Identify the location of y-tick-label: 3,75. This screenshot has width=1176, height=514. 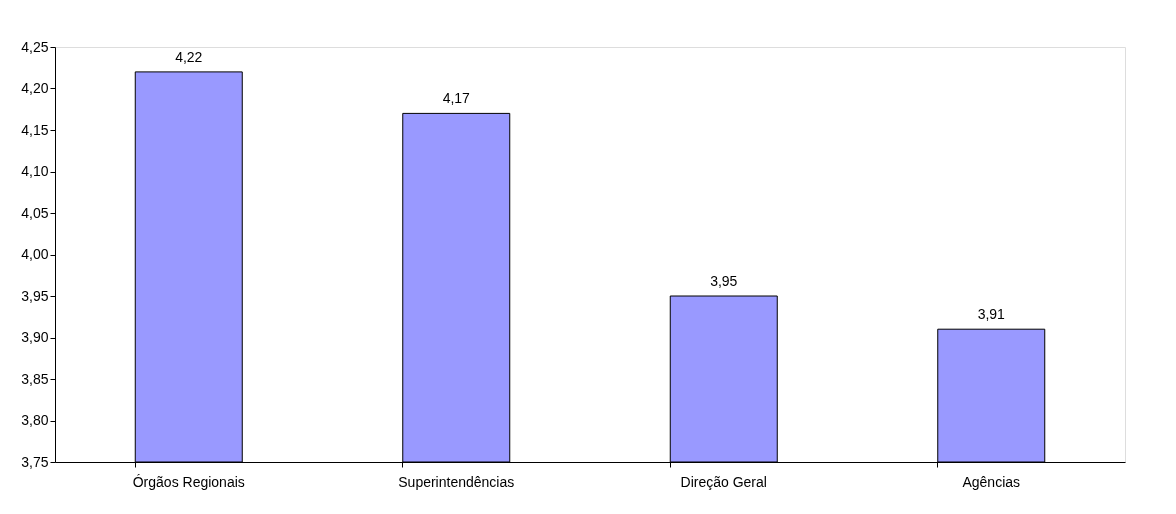
(35, 461).